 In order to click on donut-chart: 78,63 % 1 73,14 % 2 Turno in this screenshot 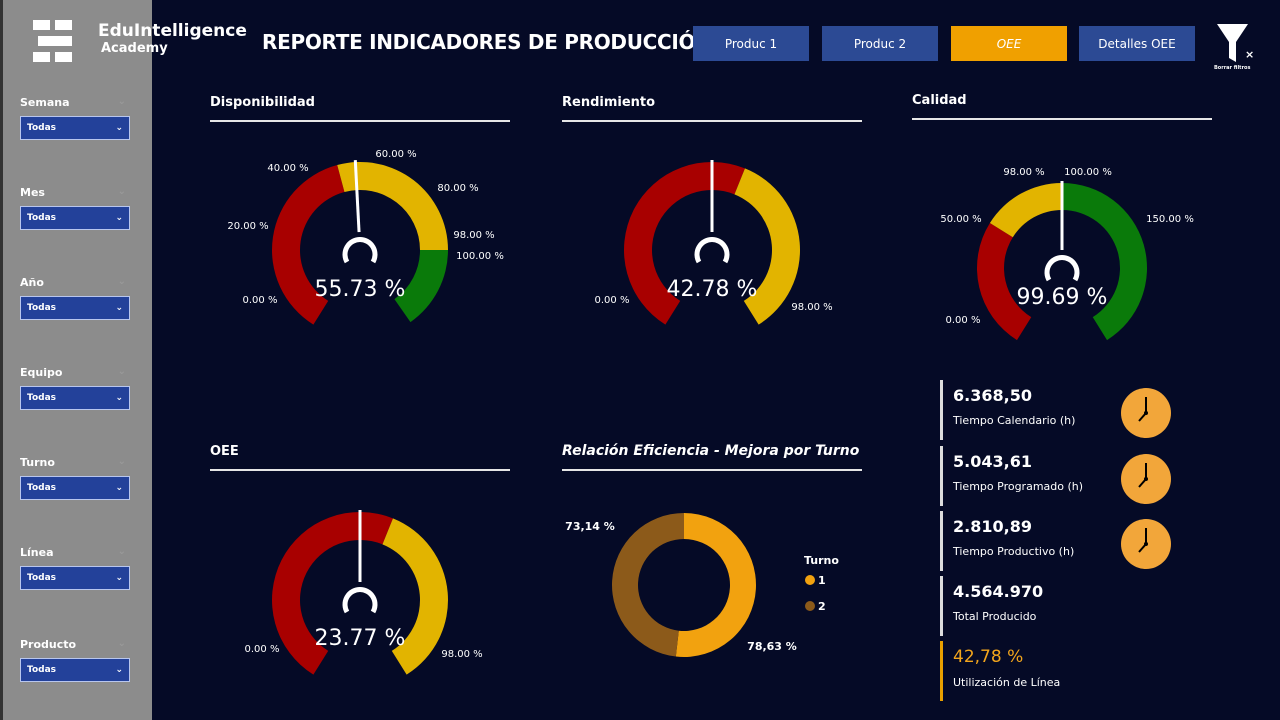, I will do `click(702, 585)`.